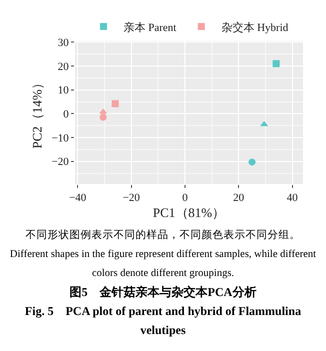 This screenshot has width=326, height=351. I want to click on y-tick-label: 30, so click(64, 43).